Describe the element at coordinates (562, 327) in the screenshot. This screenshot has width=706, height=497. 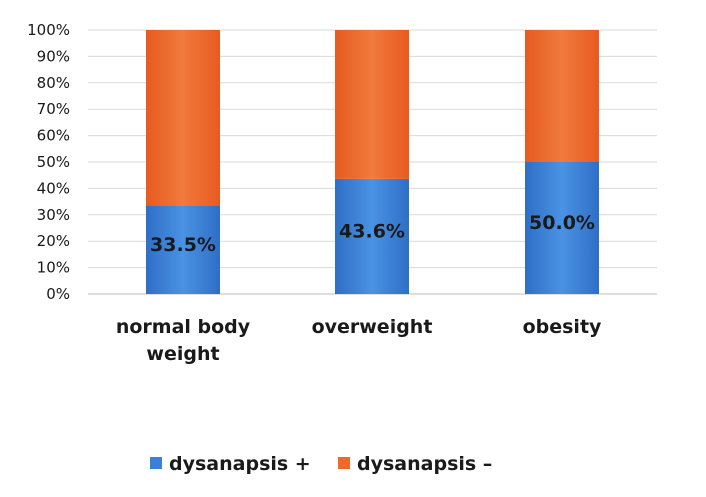
I see `category-label: obesity` at that location.